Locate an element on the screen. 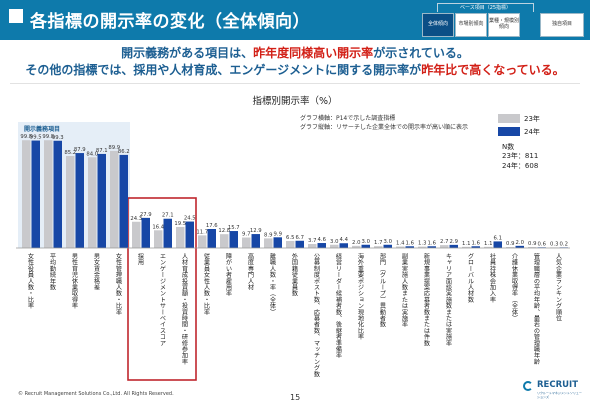  data-label: 84.0 is located at coordinates (92, 154).